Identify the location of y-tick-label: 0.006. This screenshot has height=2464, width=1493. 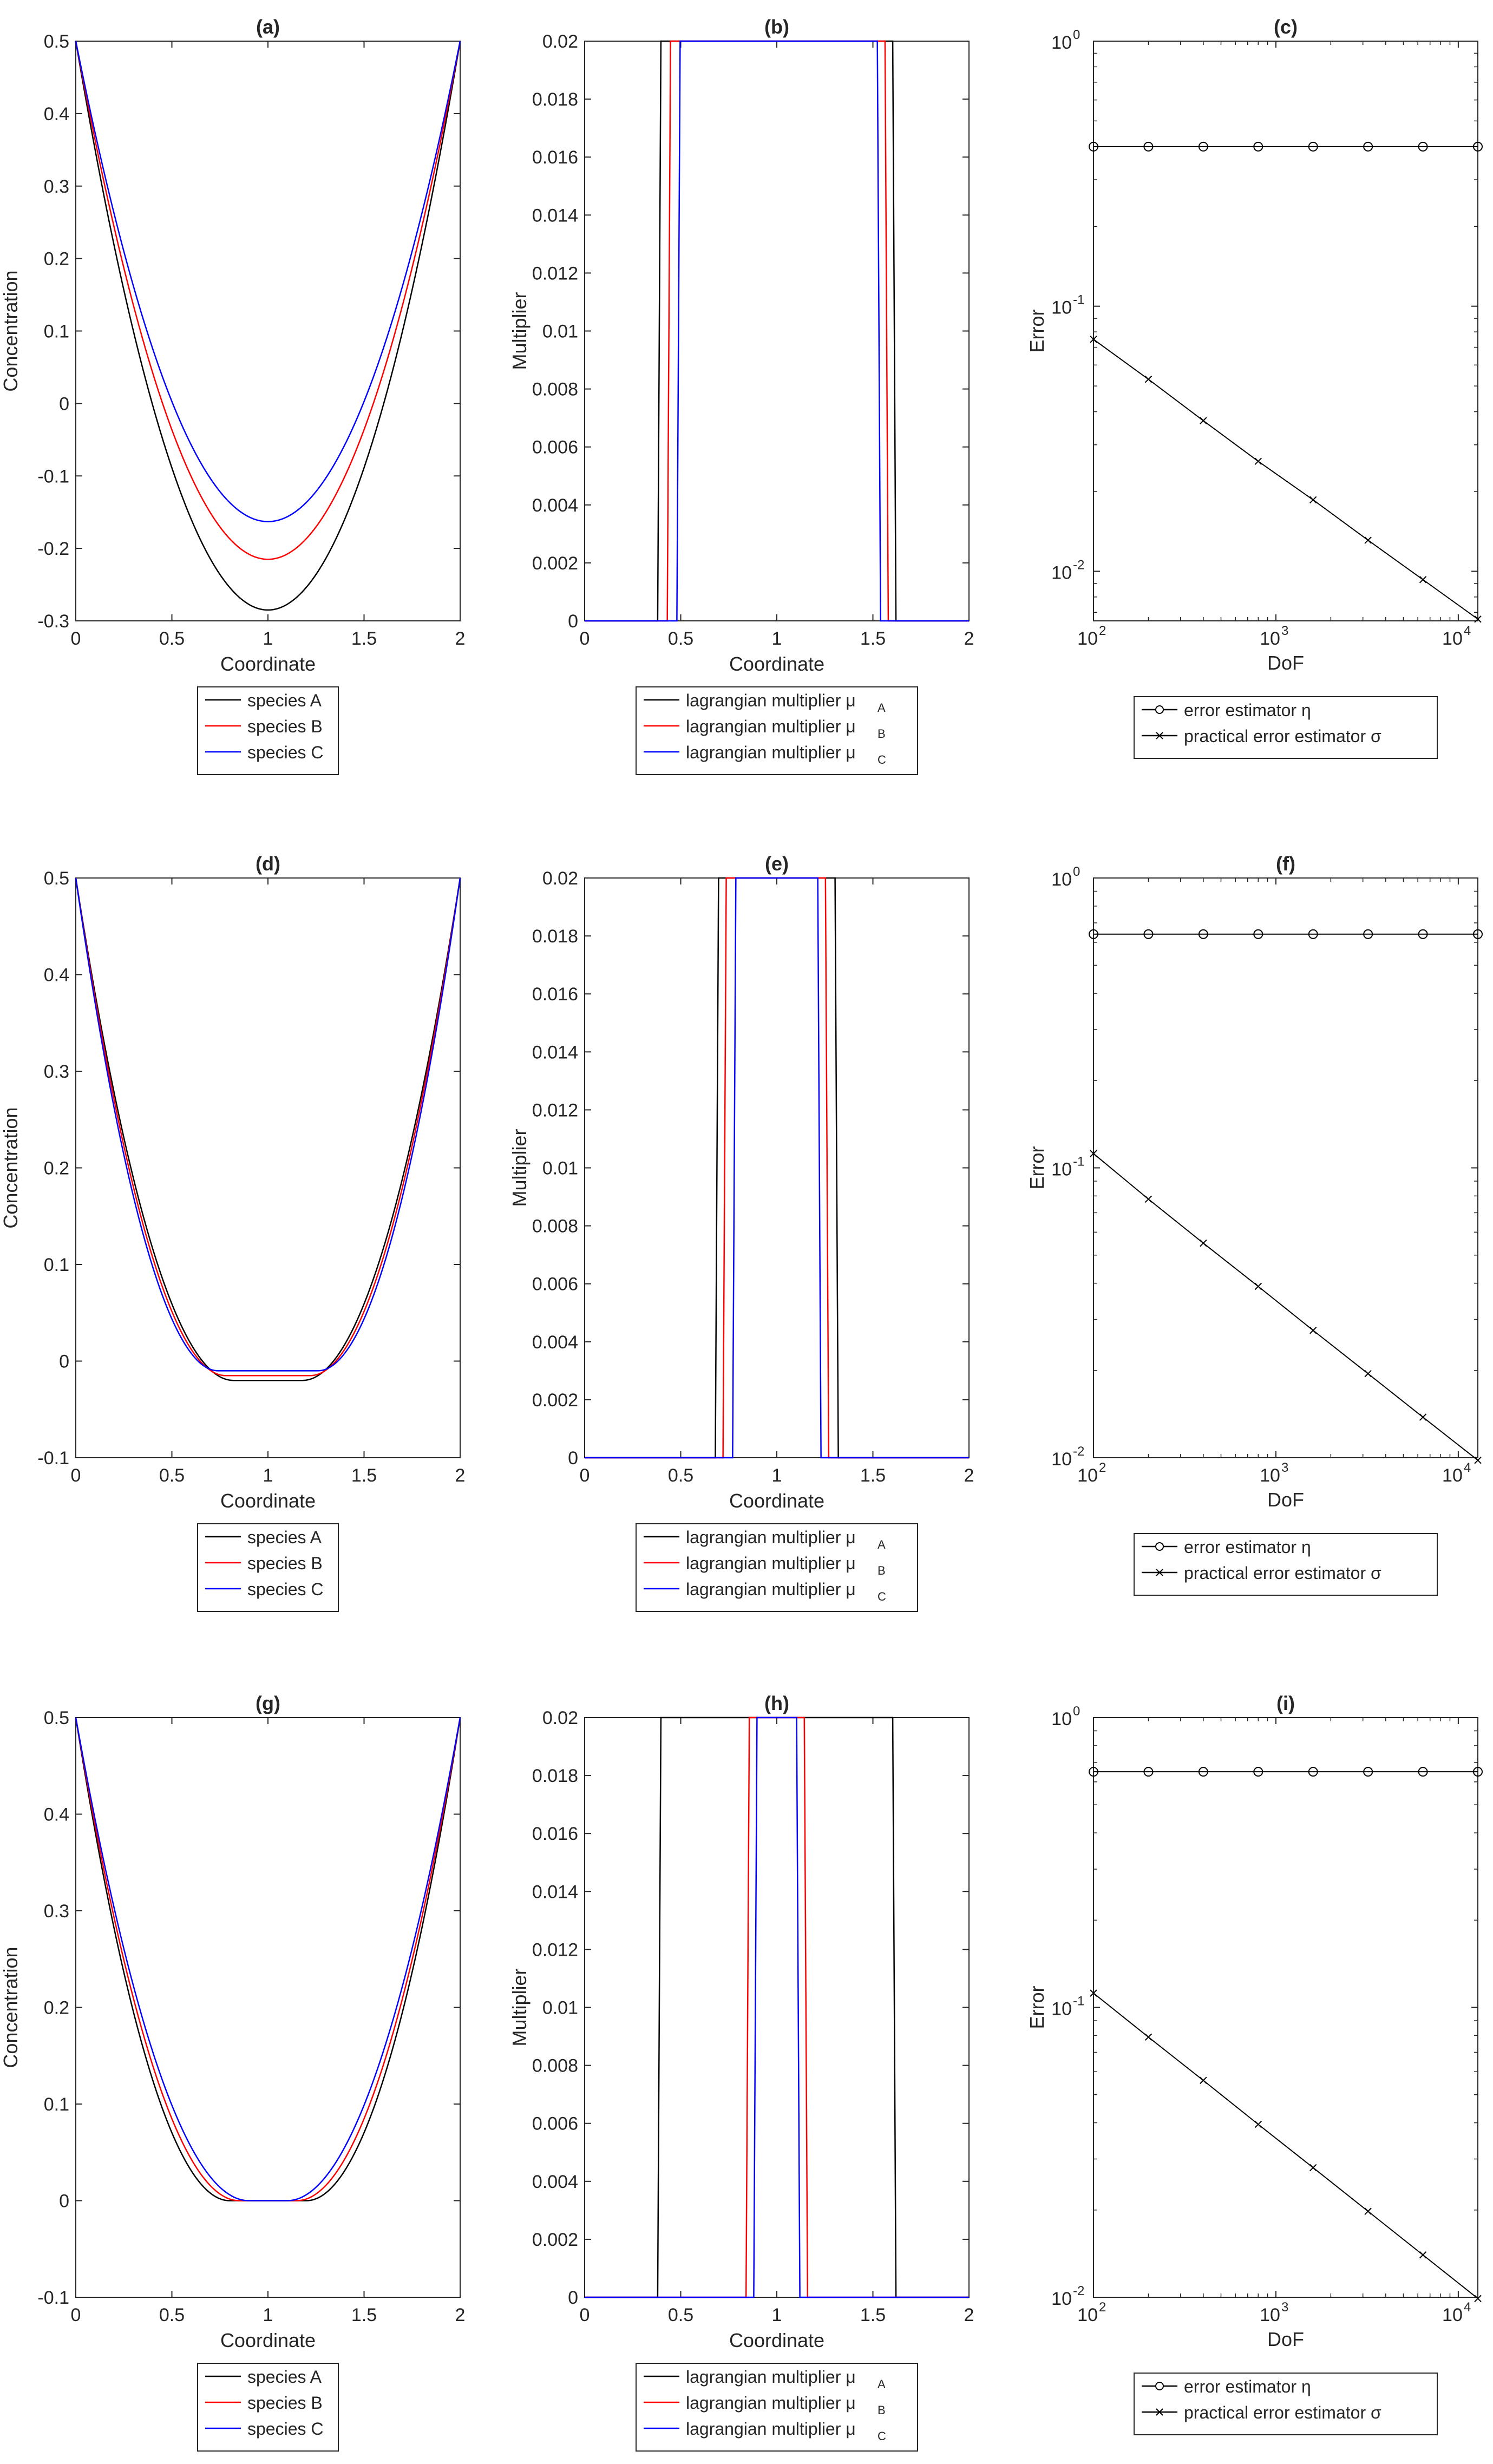
(555, 447).